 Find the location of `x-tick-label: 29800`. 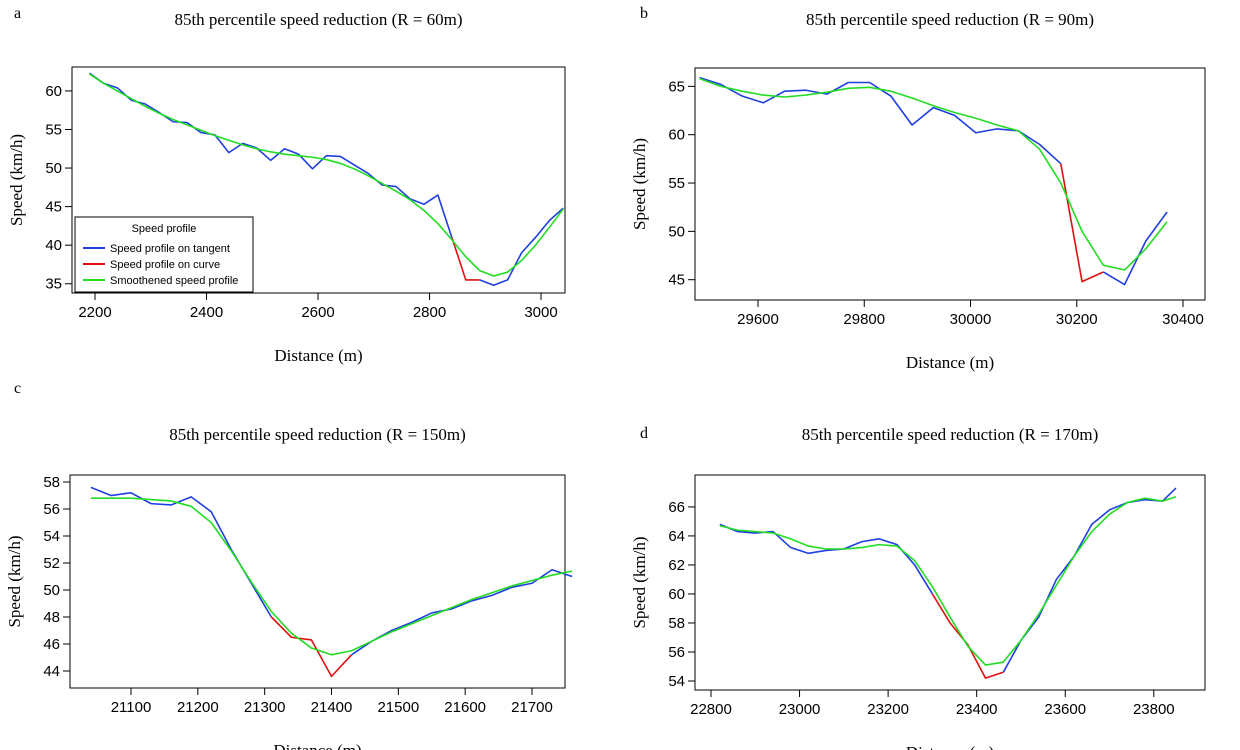

x-tick-label: 29800 is located at coordinates (864, 319).